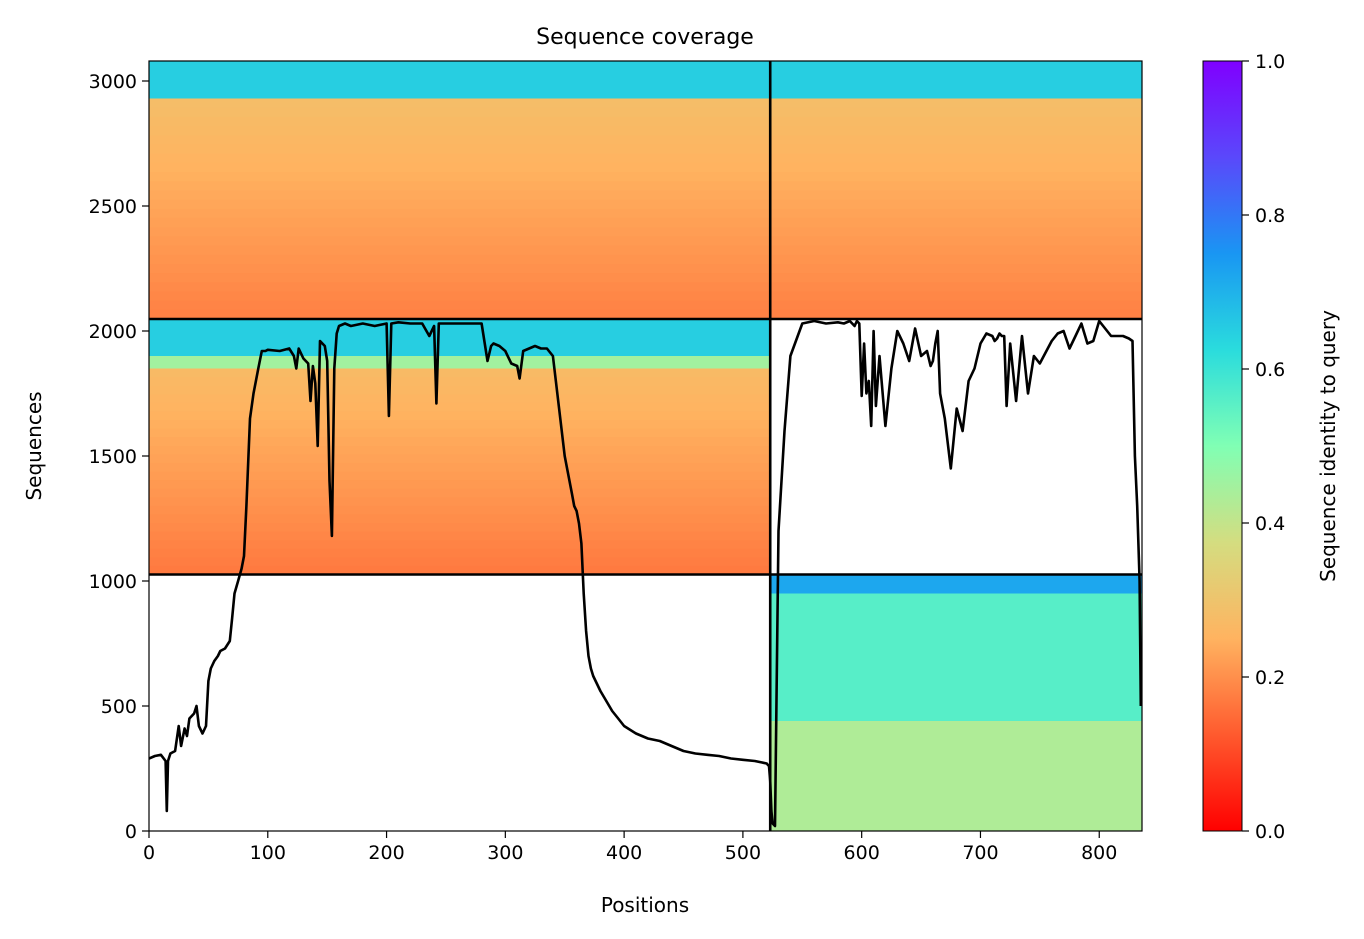 The width and height of the screenshot is (1364, 939). What do you see at coordinates (505, 853) in the screenshot?
I see `x-tick-label: 300` at bounding box center [505, 853].